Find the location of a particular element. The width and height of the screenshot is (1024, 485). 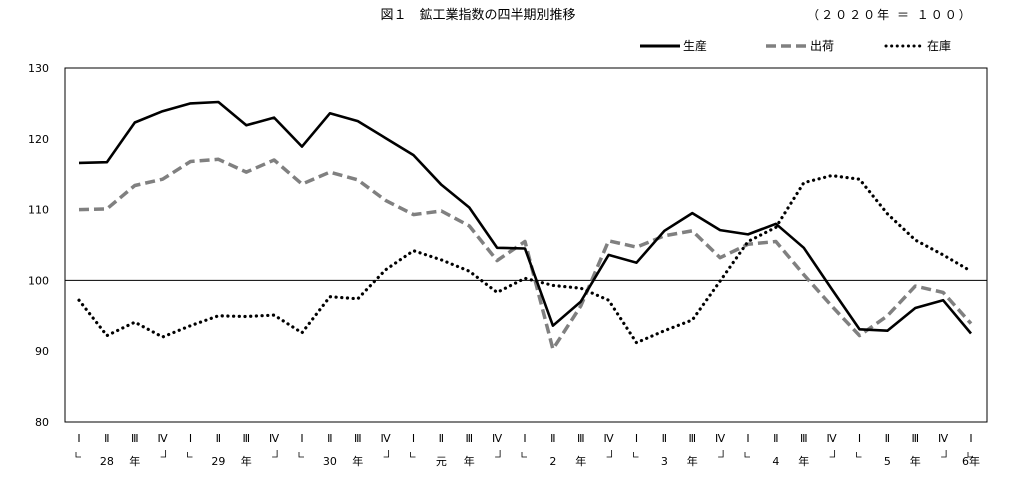

y-tick-label: 110 is located at coordinates (38, 210).